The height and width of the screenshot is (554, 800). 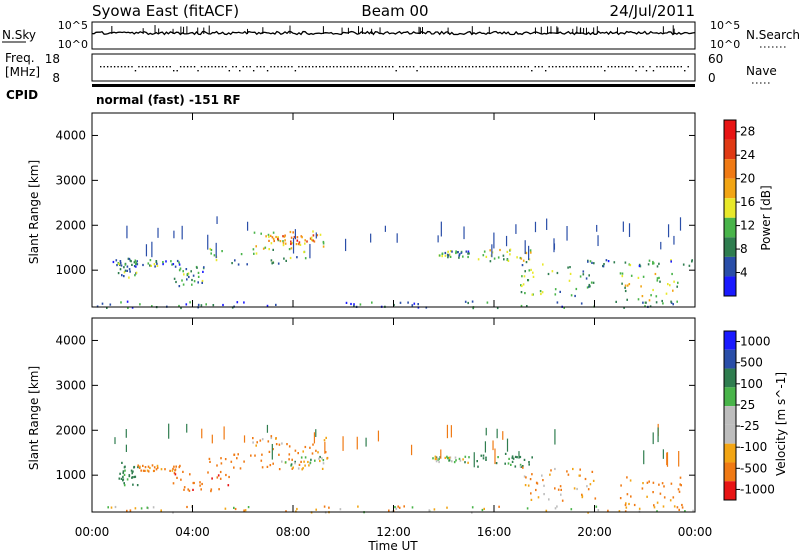 I want to click on beam-title: Beam 00, so click(x=394, y=11).